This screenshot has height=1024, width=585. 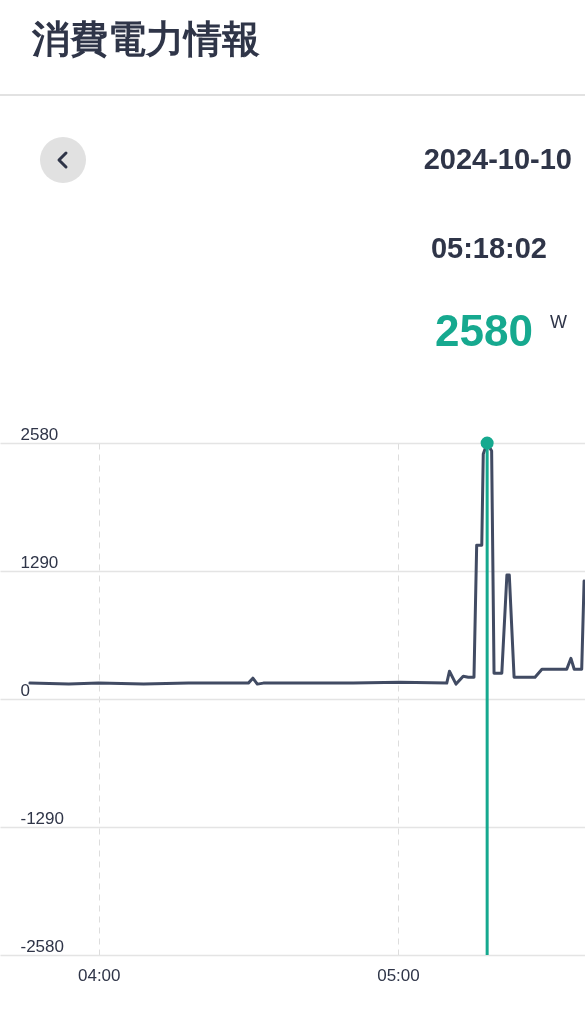 What do you see at coordinates (42, 818) in the screenshot?
I see `y-tick-label: -1290` at bounding box center [42, 818].